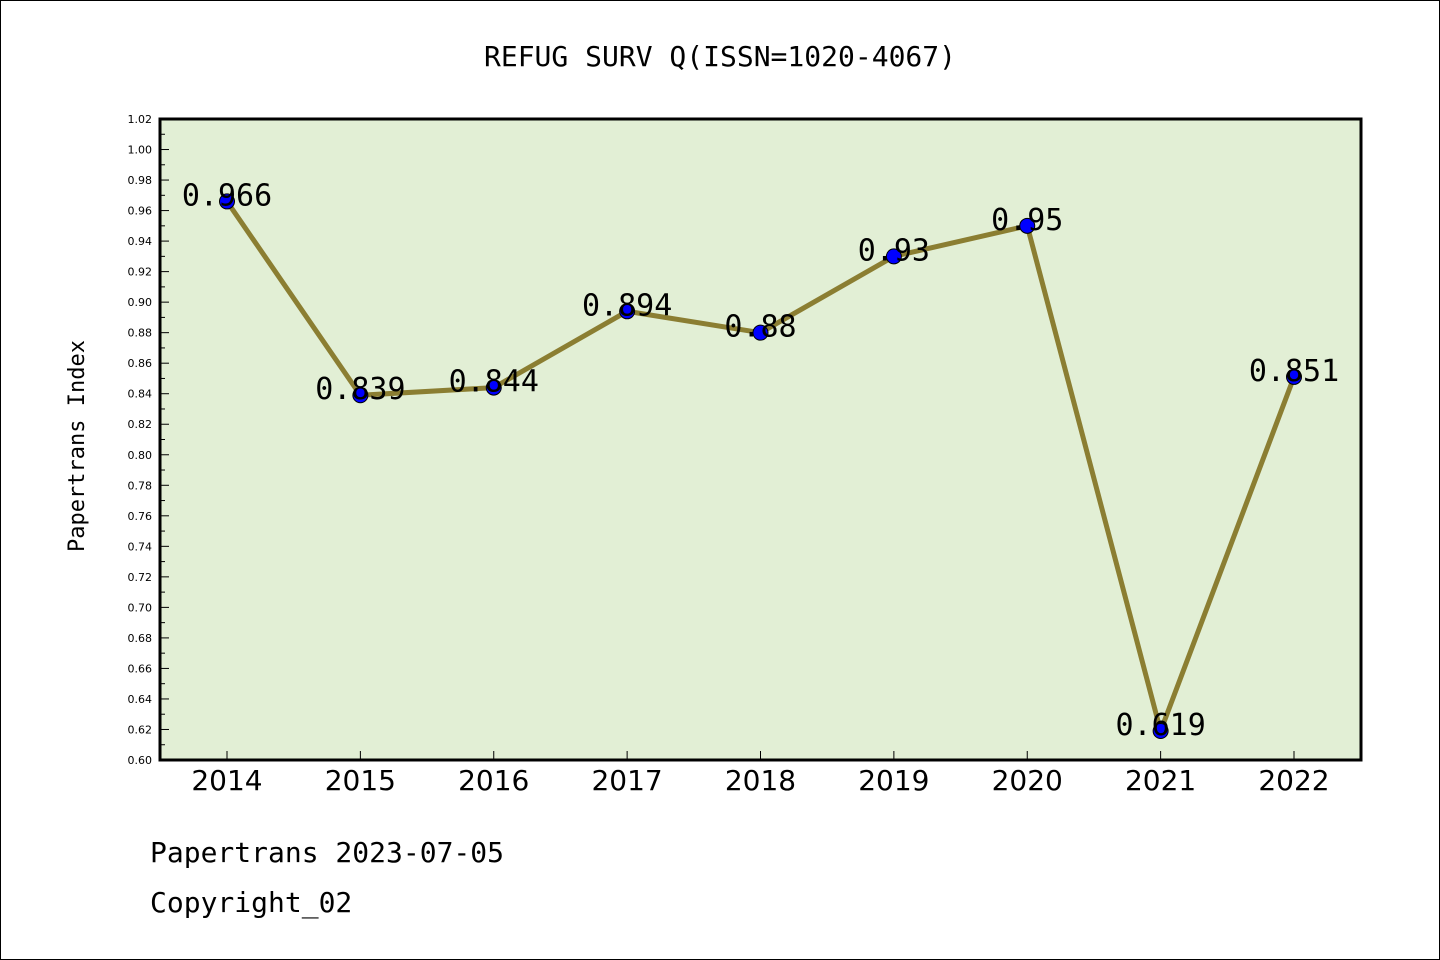 The width and height of the screenshot is (1440, 960). I want to click on data-label: 0.844, so click(494, 382).